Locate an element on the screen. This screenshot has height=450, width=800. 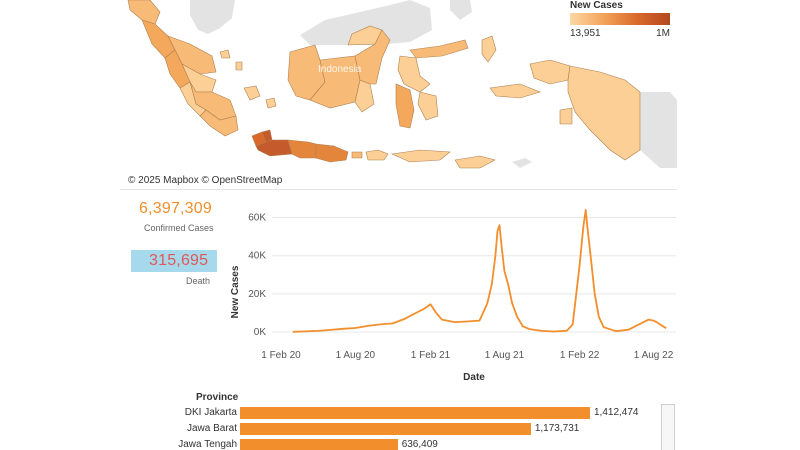
land-malaysia is located at coordinates (212, 17).